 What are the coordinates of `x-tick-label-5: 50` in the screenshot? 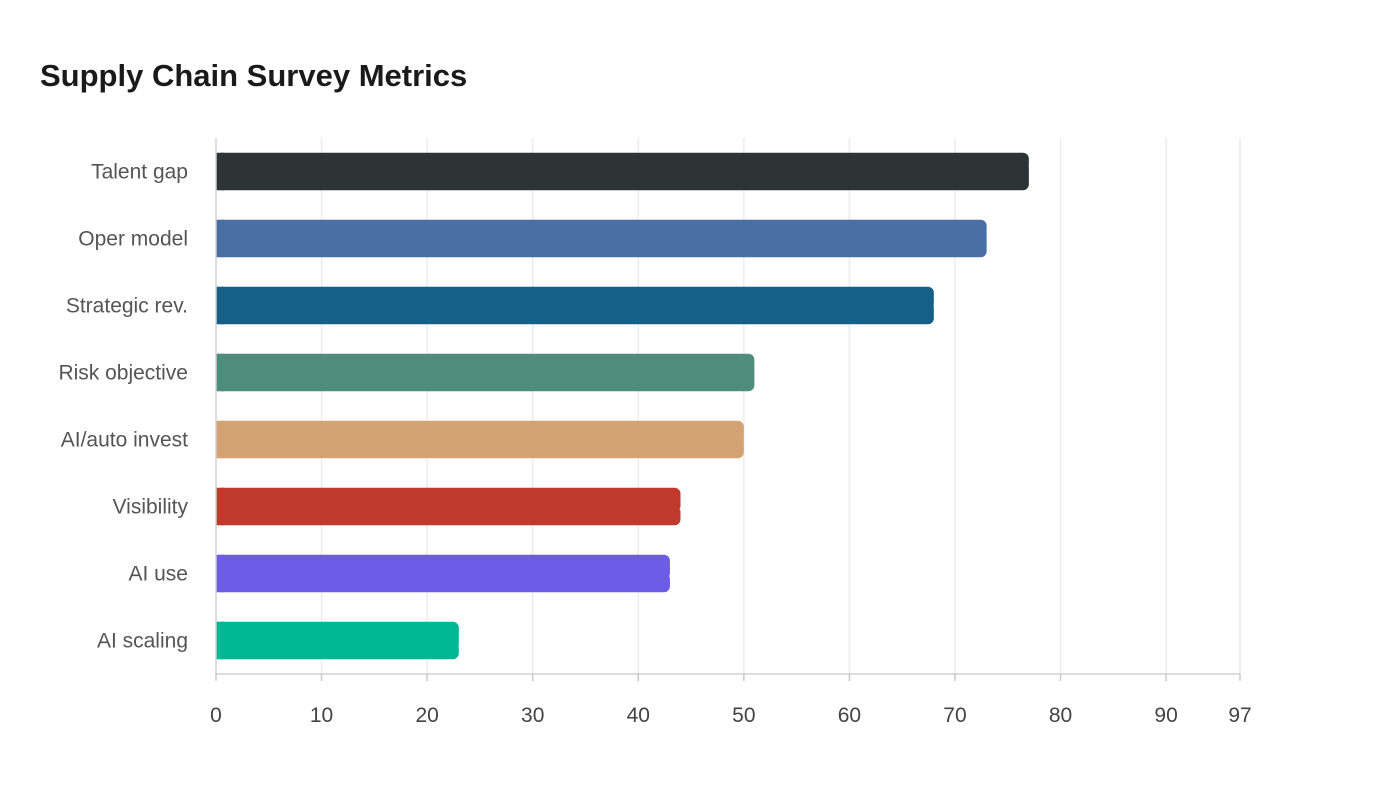 It's located at (743, 715).